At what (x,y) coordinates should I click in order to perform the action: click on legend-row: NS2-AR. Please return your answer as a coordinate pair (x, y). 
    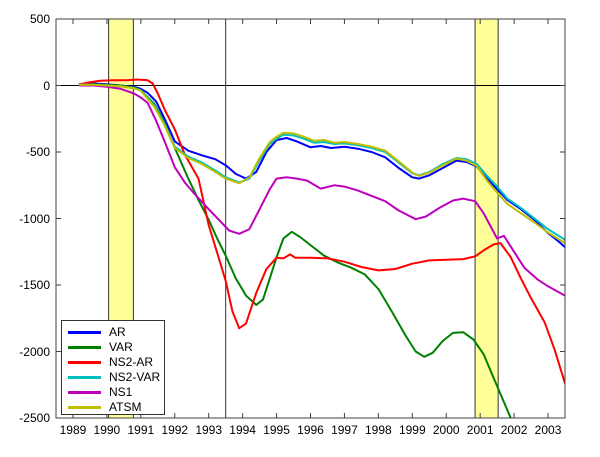
    Looking at the image, I should click on (113, 362).